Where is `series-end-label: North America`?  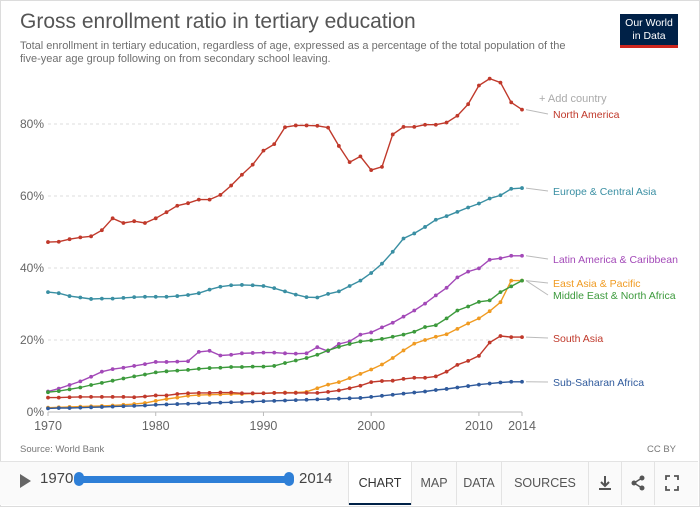 series-end-label: North America is located at coordinates (586, 115).